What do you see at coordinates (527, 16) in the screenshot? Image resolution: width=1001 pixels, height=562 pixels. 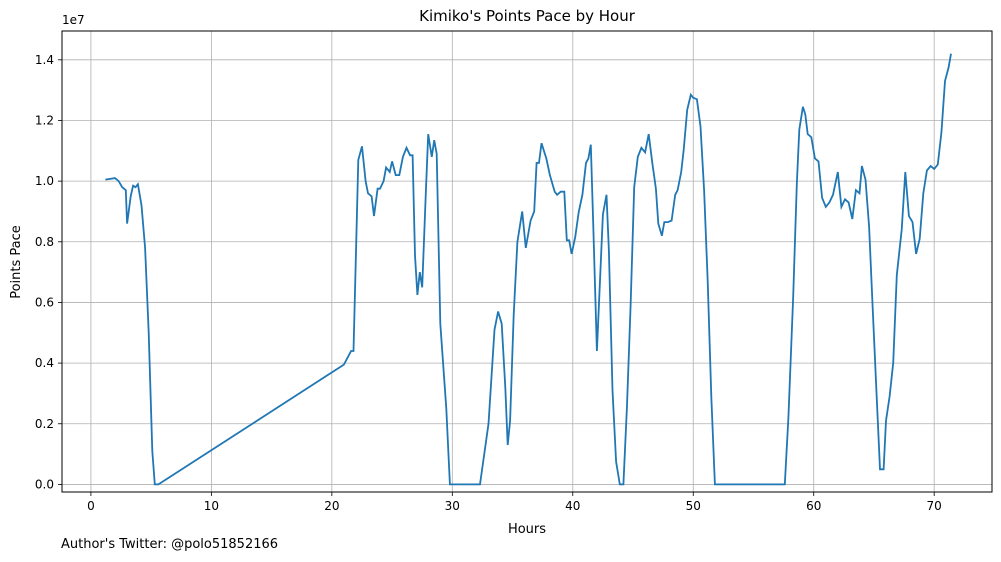 I see `chart-title: Kimiko's Points Pace by Hour` at bounding box center [527, 16].